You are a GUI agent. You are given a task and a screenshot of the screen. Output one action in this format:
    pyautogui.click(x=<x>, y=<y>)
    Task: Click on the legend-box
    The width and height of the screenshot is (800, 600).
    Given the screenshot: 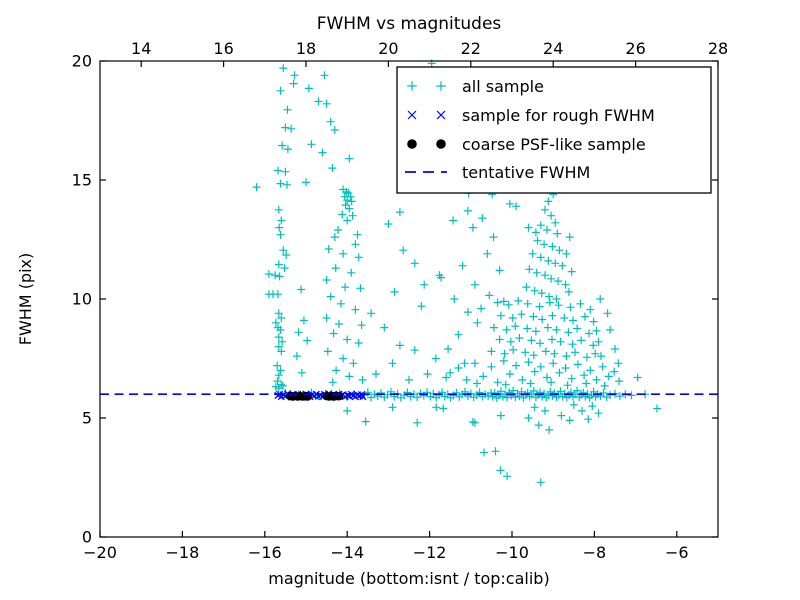 What is the action you would take?
    pyautogui.click(x=554, y=130)
    